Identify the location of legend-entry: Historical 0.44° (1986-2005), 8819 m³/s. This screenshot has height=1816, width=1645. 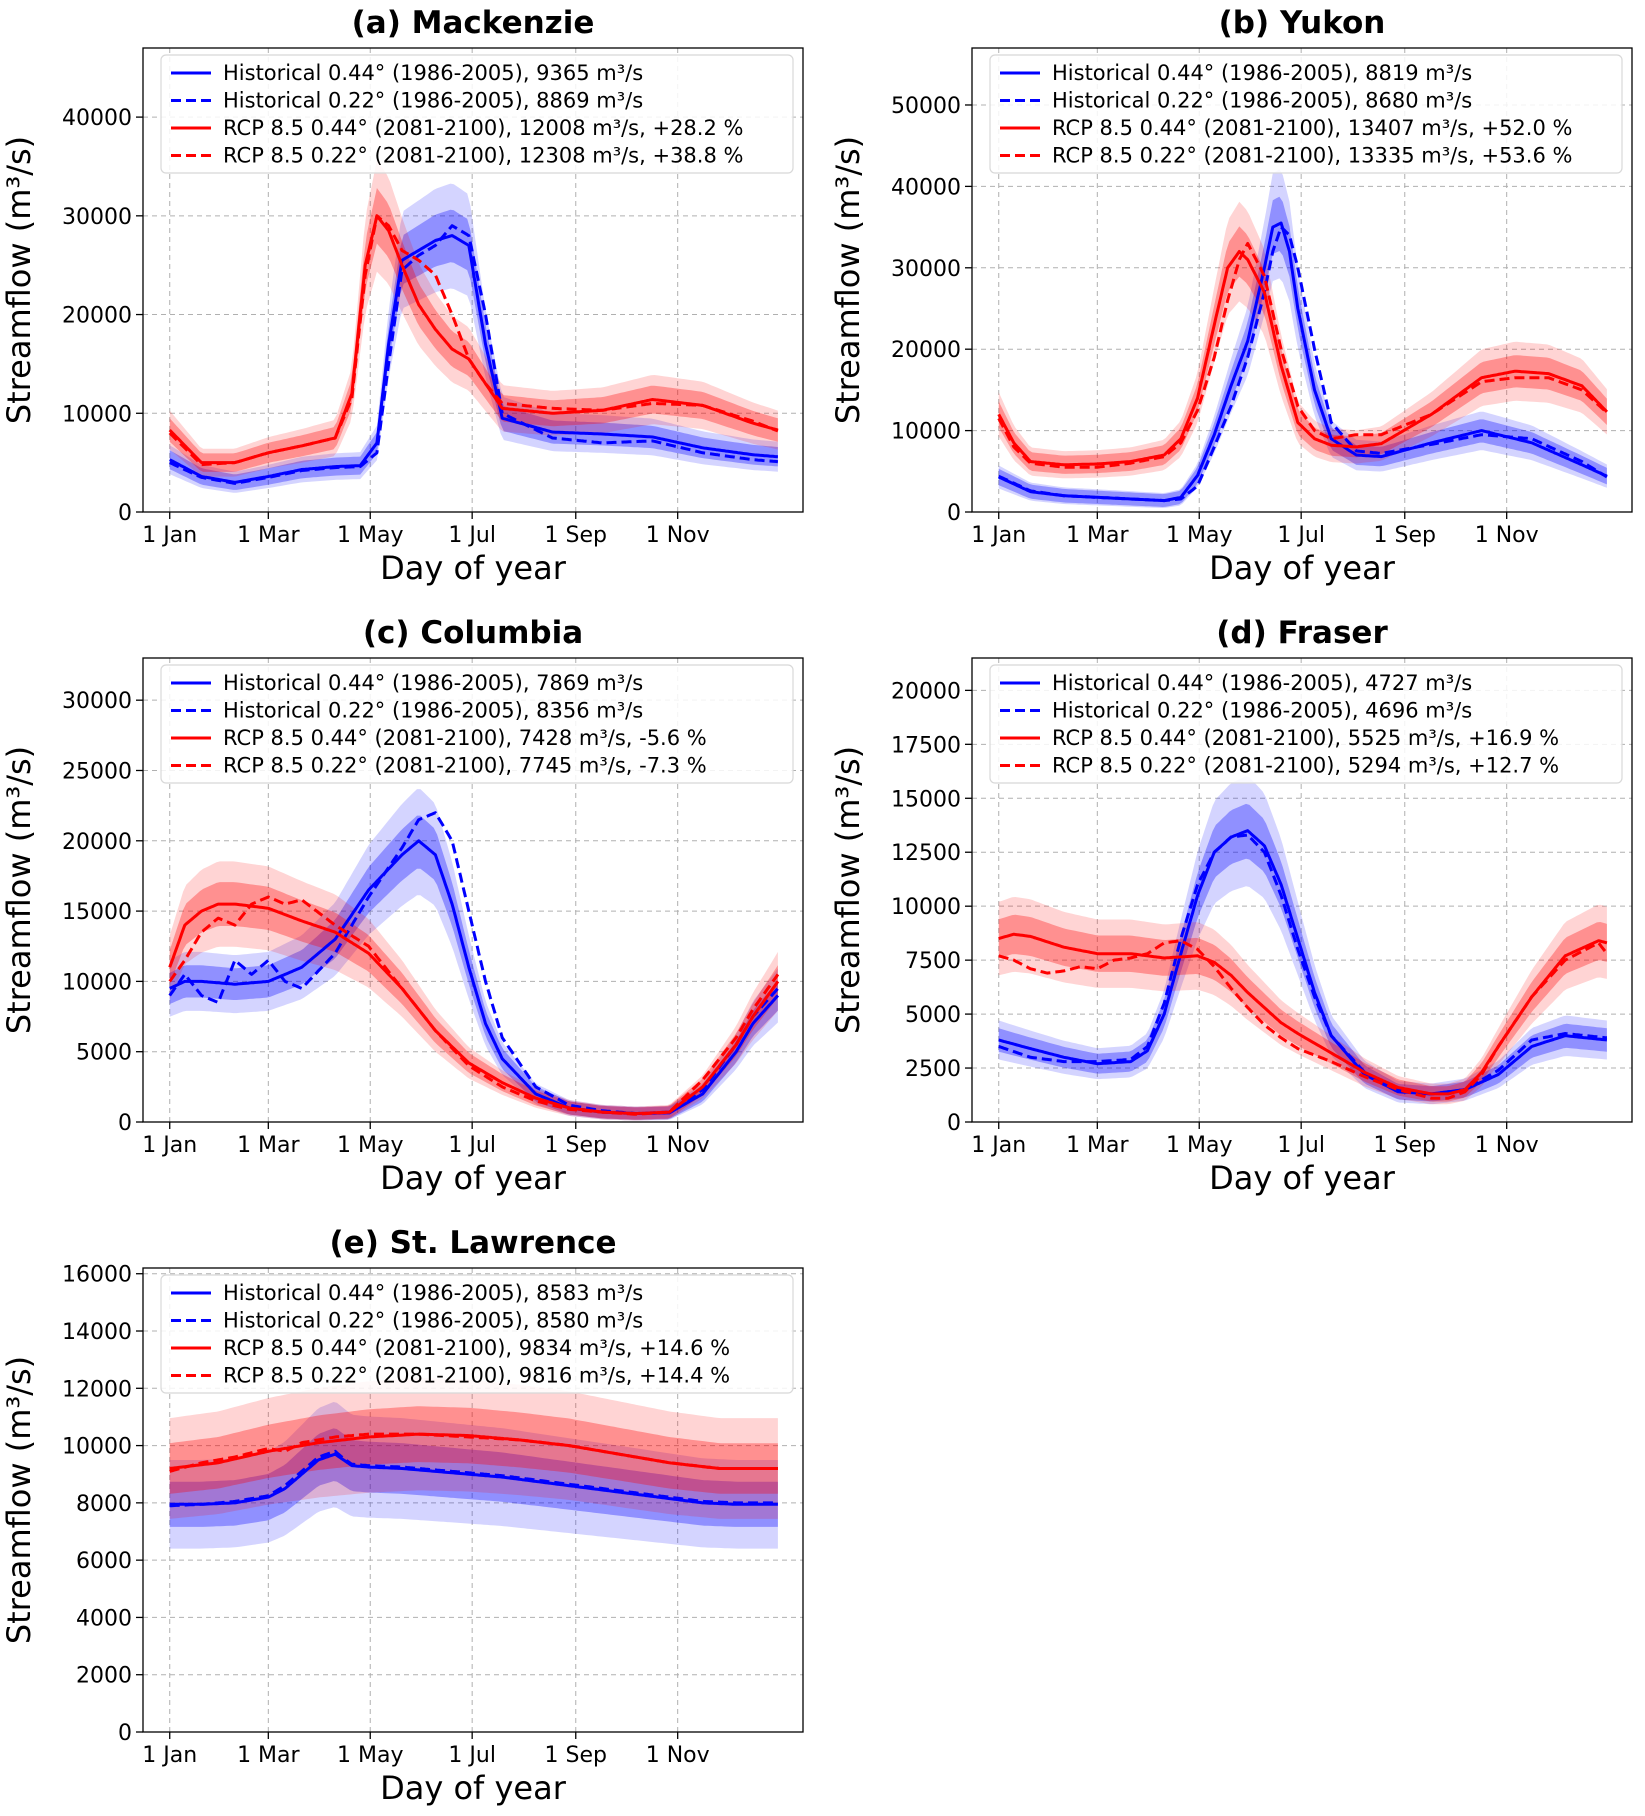
(1262, 73).